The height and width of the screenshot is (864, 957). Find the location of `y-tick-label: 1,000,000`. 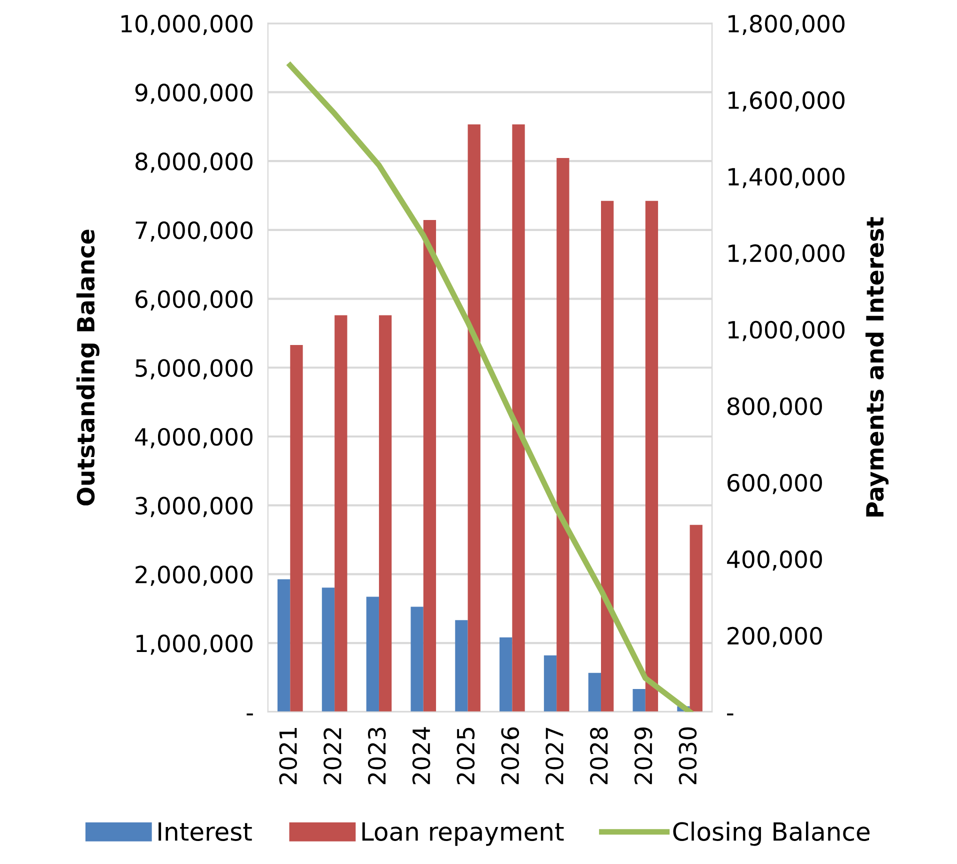

y-tick-label: 1,000,000 is located at coordinates (194, 644).